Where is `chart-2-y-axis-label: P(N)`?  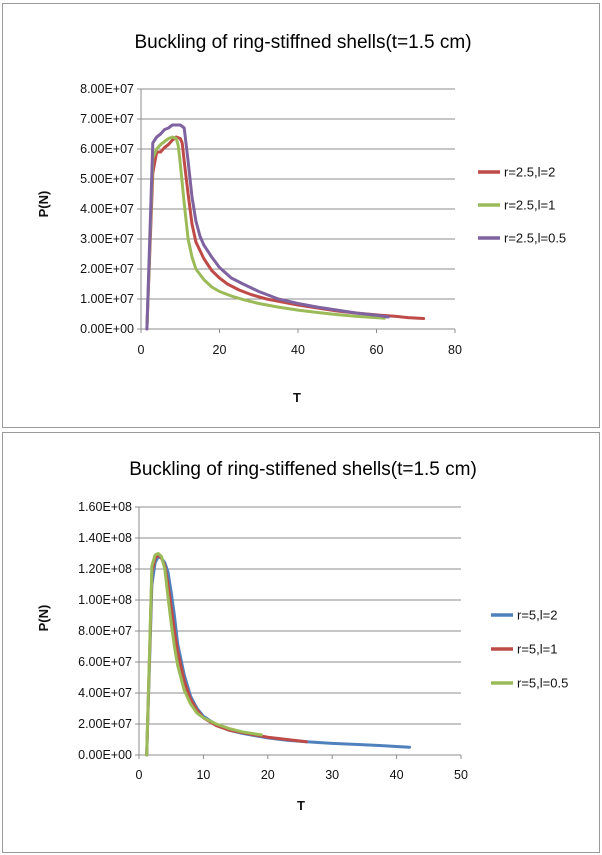 chart-2-y-axis-label: P(N) is located at coordinates (43, 618).